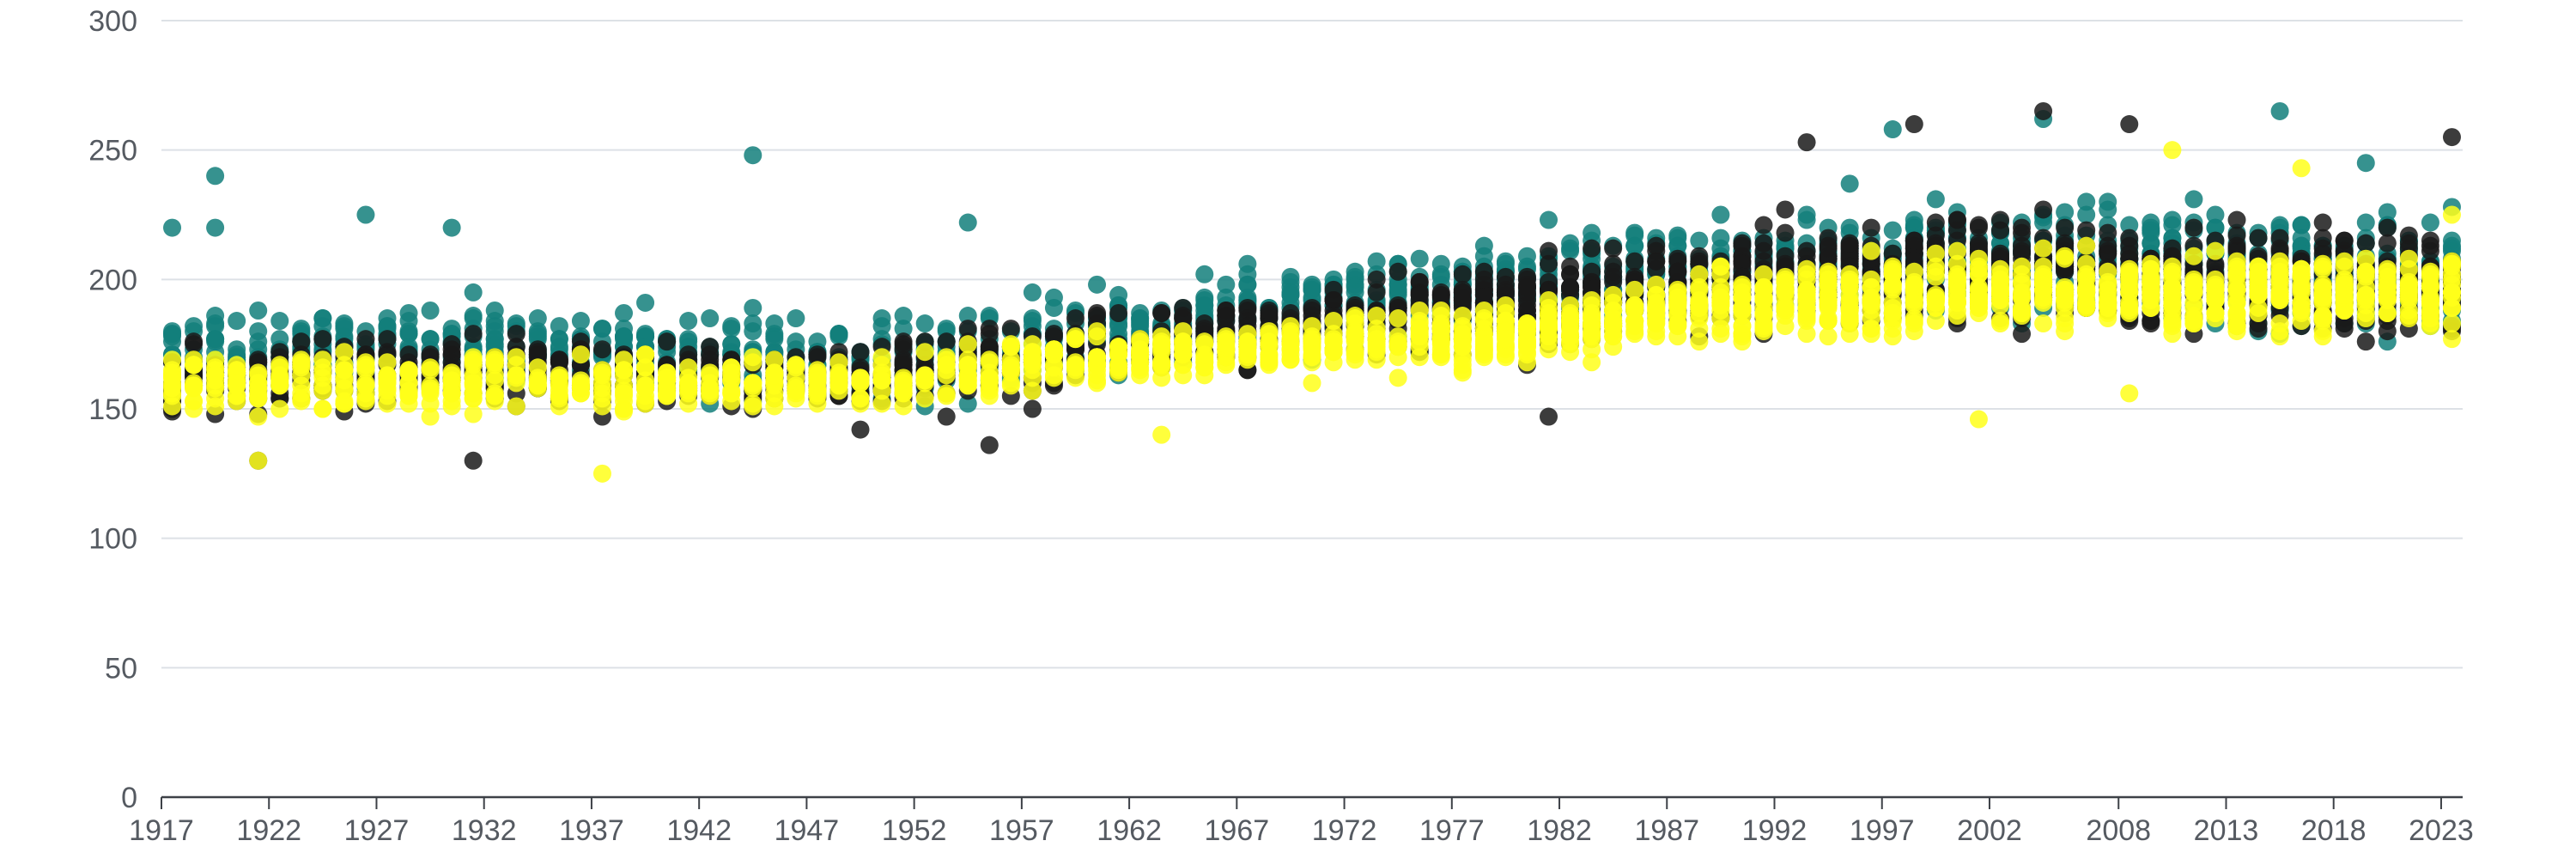 This screenshot has height=859, width=2576. I want to click on x-tick-label: 1937, so click(591, 831).